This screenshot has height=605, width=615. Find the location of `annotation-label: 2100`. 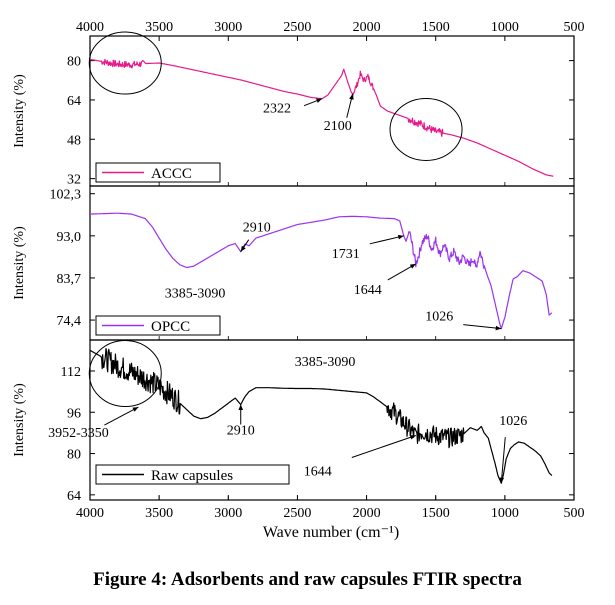

annotation-label: 2100 is located at coordinates (338, 126).